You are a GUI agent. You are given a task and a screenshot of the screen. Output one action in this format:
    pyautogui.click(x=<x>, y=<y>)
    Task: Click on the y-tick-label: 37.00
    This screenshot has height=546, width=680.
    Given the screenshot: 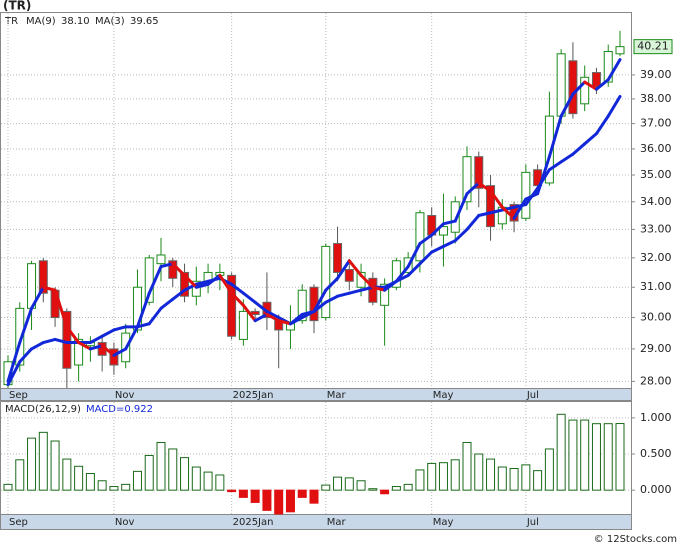 What is the action you would take?
    pyautogui.click(x=656, y=123)
    